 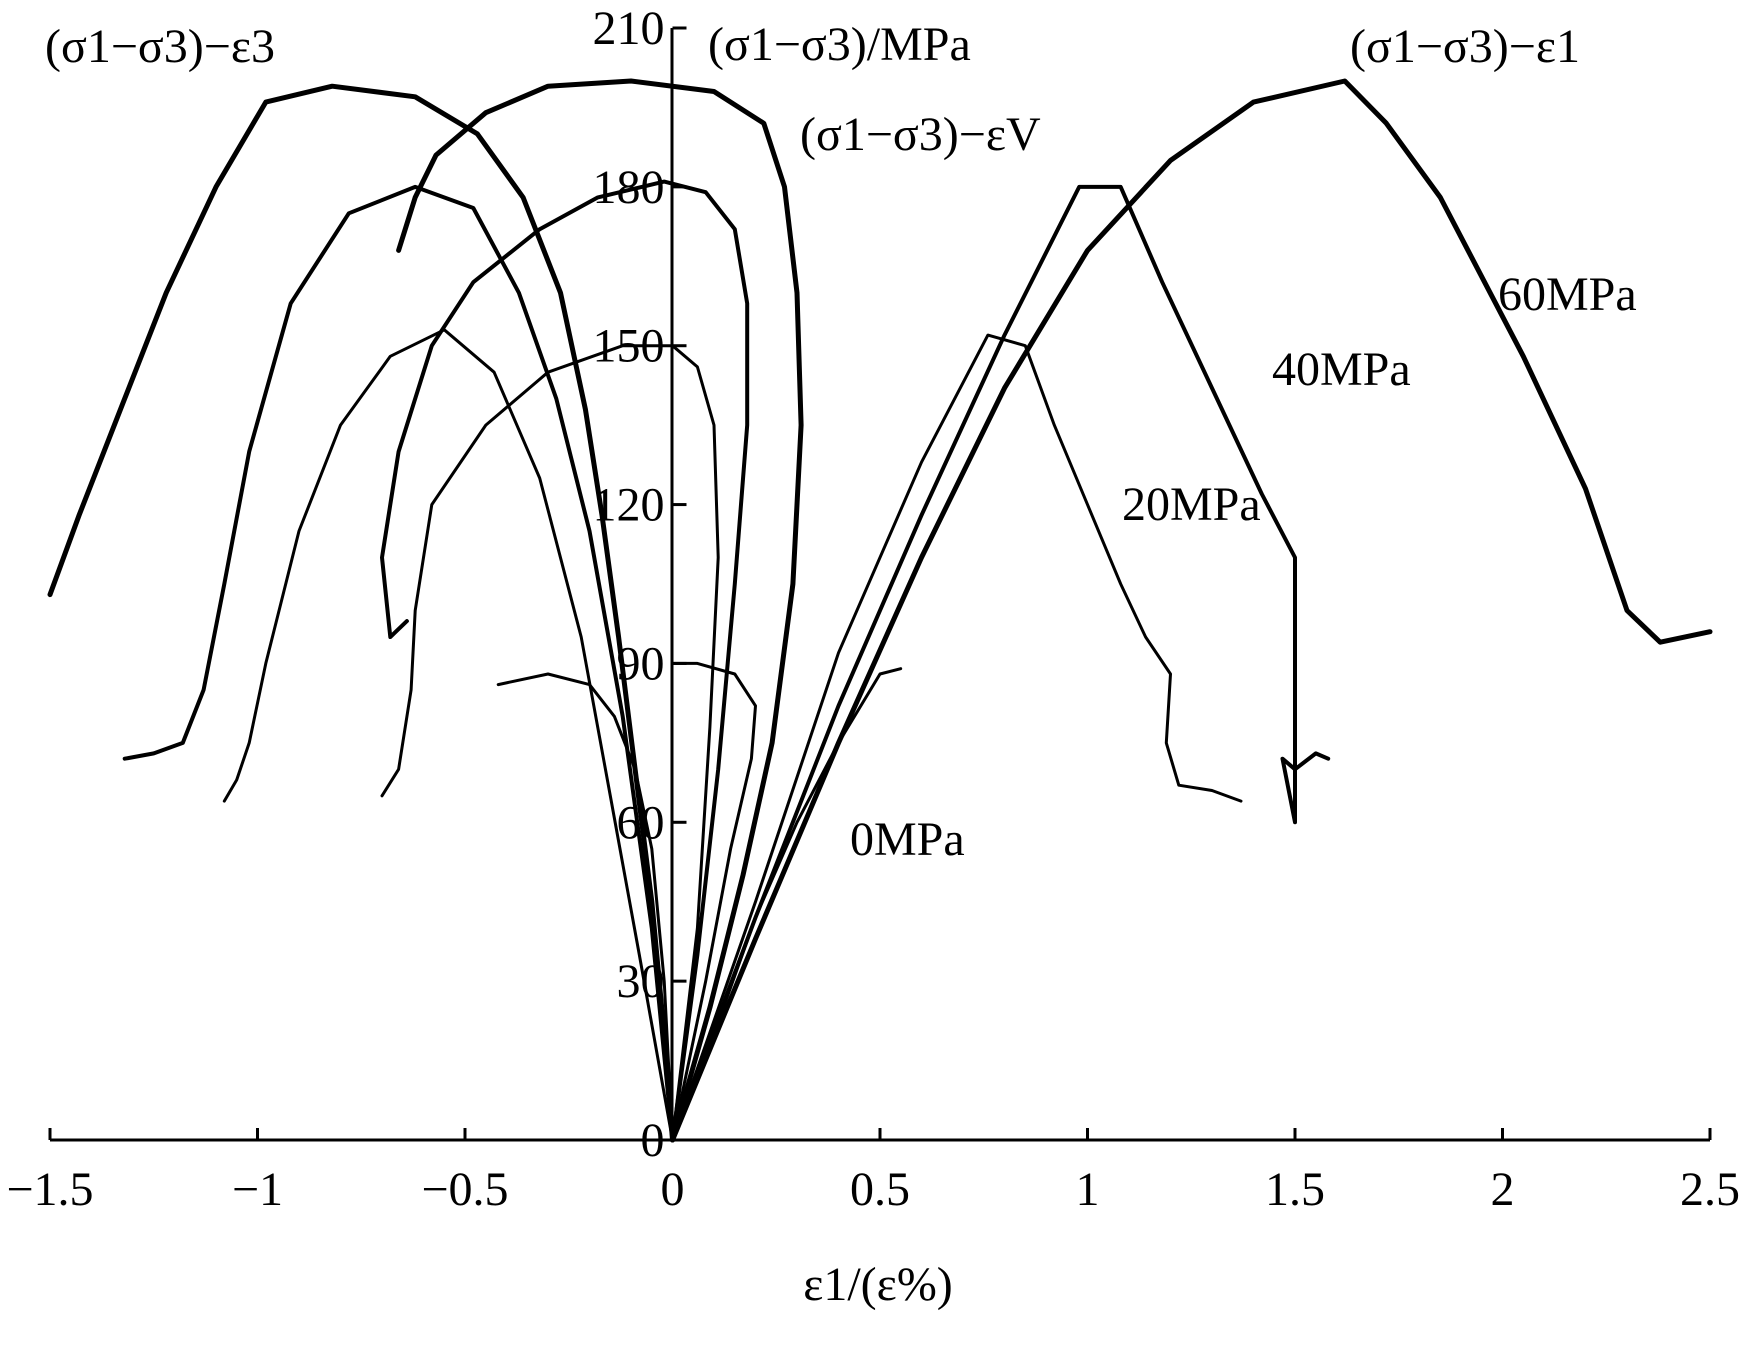 I want to click on x-tick-label: 1, so click(x=1088, y=1189).